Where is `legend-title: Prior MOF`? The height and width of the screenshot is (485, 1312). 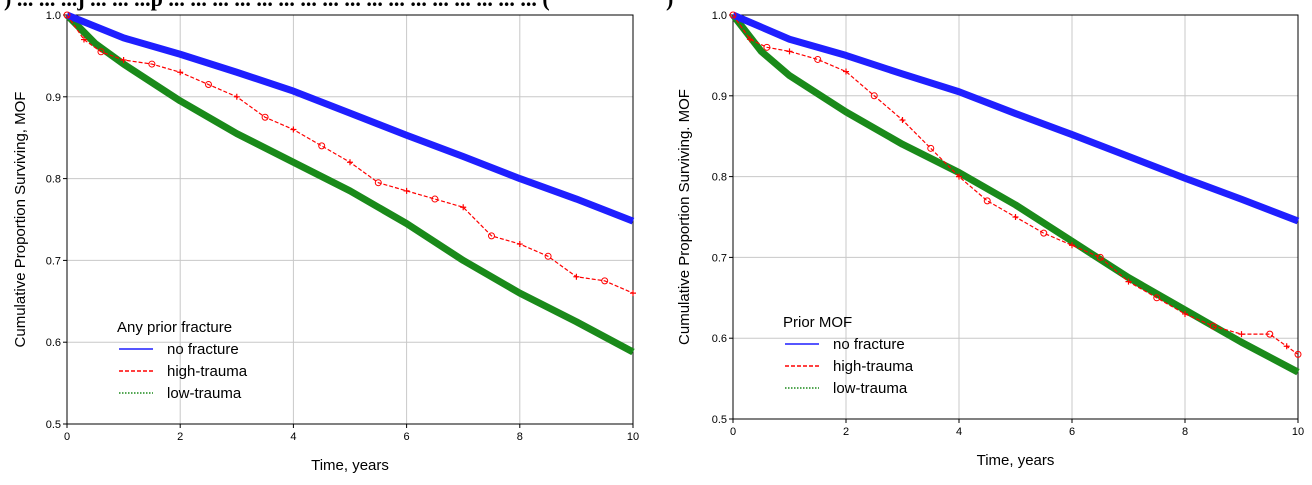 legend-title: Prior MOF is located at coordinates (817, 322).